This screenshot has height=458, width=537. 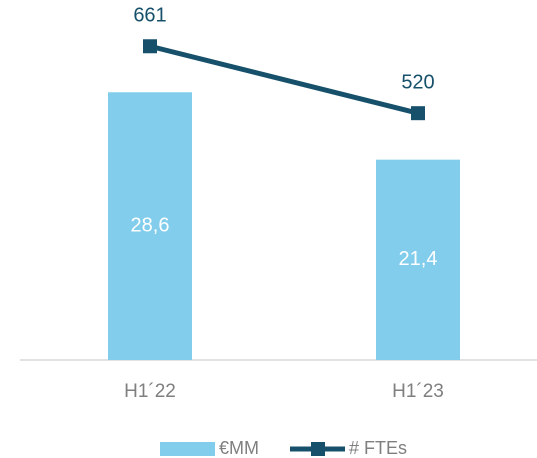 I want to click on bar-value-label: 28,6, so click(x=150, y=225).